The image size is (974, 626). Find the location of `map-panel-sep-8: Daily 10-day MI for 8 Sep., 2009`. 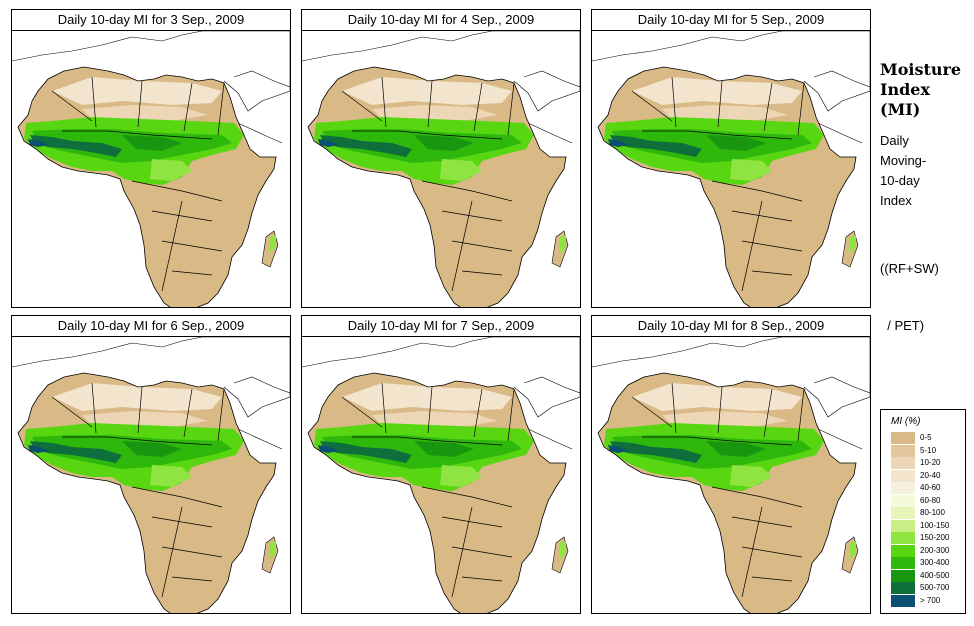

map-panel-sep-8: Daily 10-day MI for 8 Sep., 2009 is located at coordinates (731, 464).